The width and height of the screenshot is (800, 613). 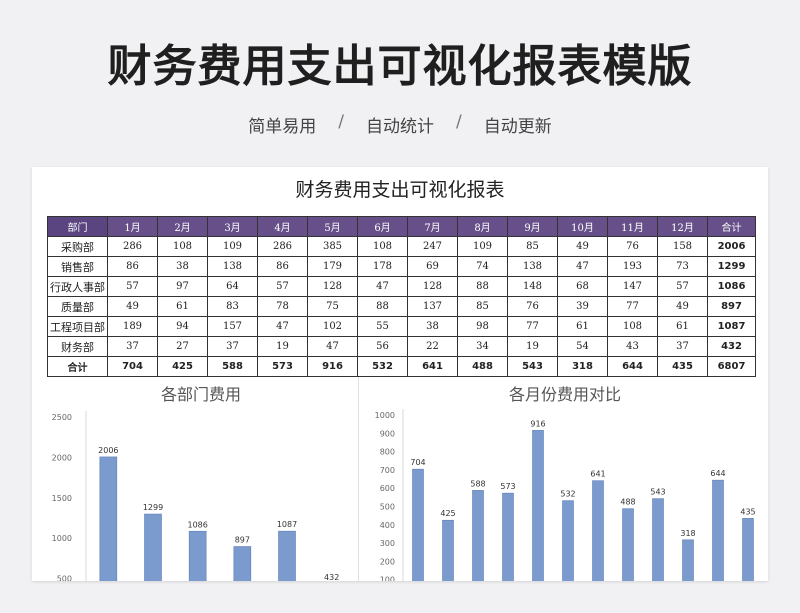 What do you see at coordinates (182, 326) in the screenshot?
I see `value-cell: 94` at bounding box center [182, 326].